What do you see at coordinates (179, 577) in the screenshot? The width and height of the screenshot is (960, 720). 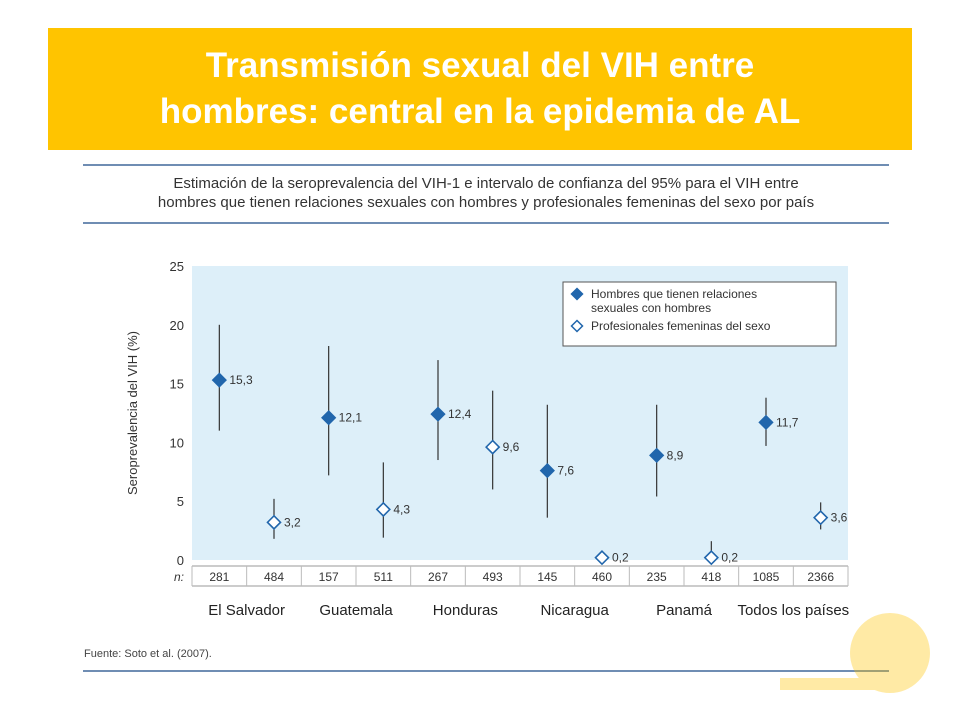 I see `n-row-label: n:` at bounding box center [179, 577].